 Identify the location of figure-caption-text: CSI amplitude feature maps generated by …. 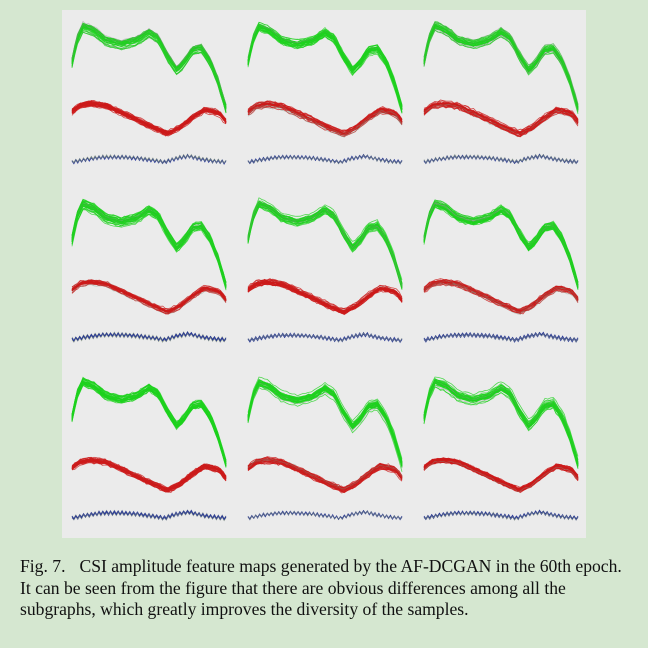
(321, 587).